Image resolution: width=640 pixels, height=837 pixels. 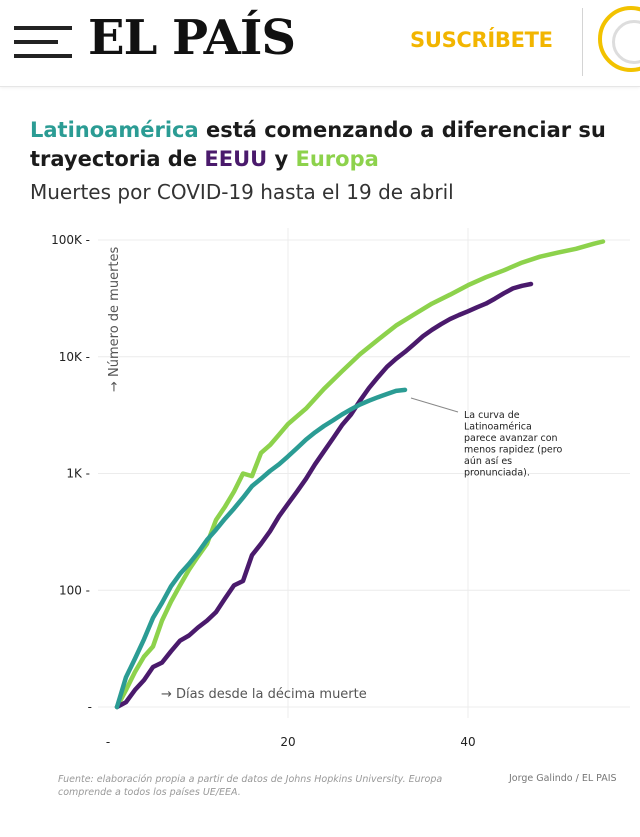 I want to click on x-tick-label: 40, so click(x=467, y=742).